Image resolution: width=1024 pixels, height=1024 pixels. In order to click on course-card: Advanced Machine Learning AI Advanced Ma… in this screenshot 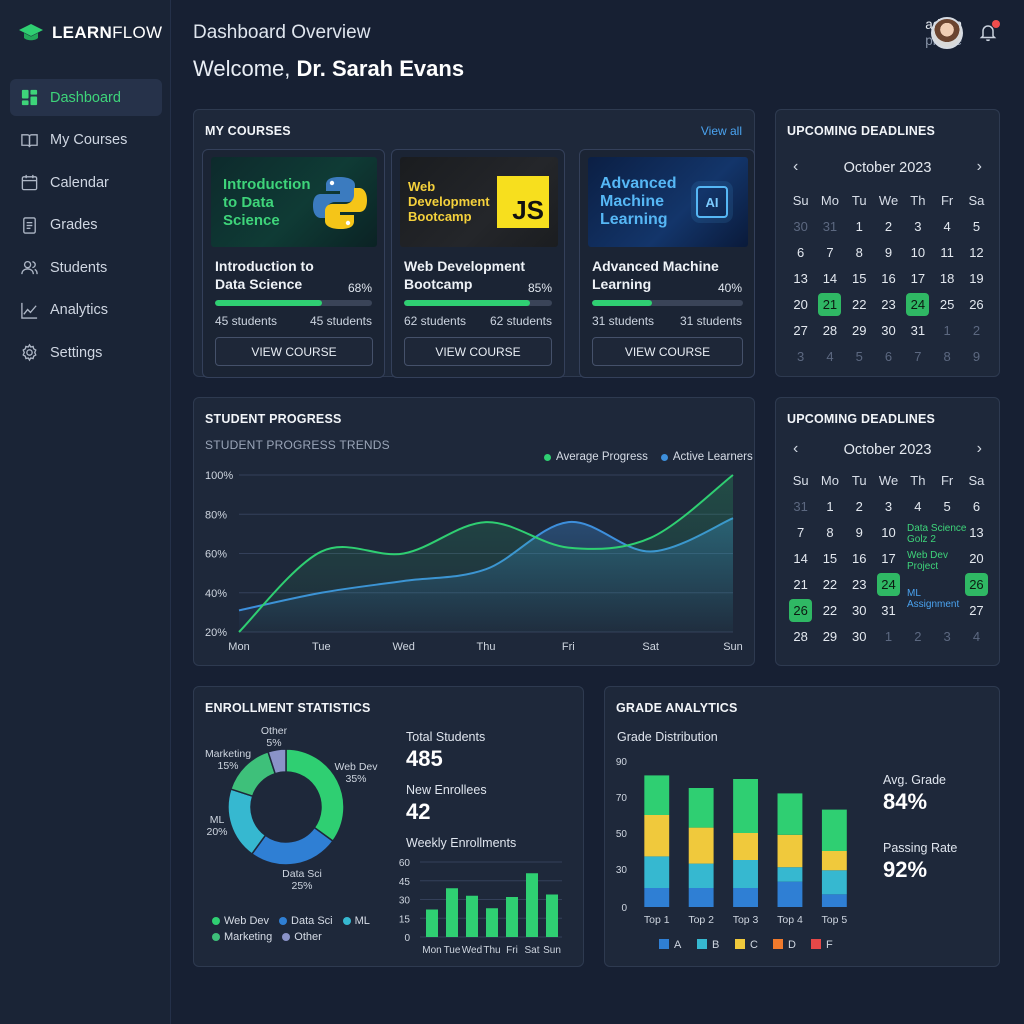, I will do `click(667, 263)`.